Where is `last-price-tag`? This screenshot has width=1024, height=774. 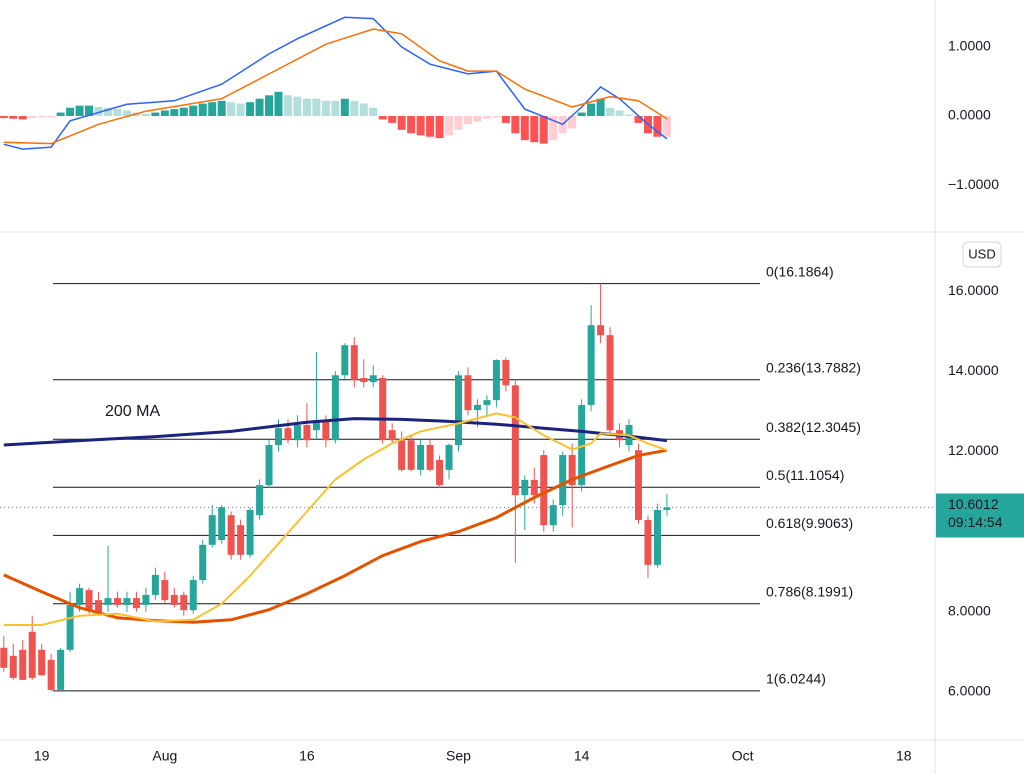 last-price-tag is located at coordinates (980, 515).